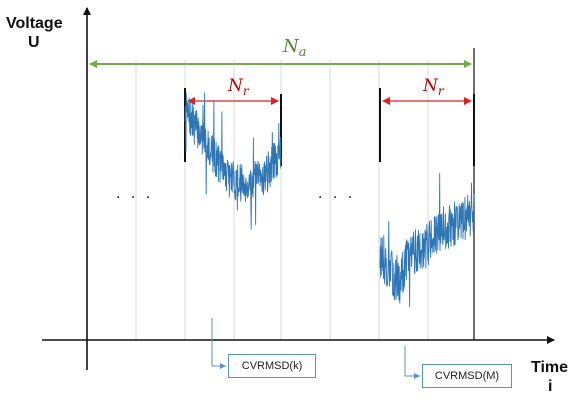  Describe the element at coordinates (134, 198) in the screenshot. I see `ellipsis-left: · · ·` at that location.